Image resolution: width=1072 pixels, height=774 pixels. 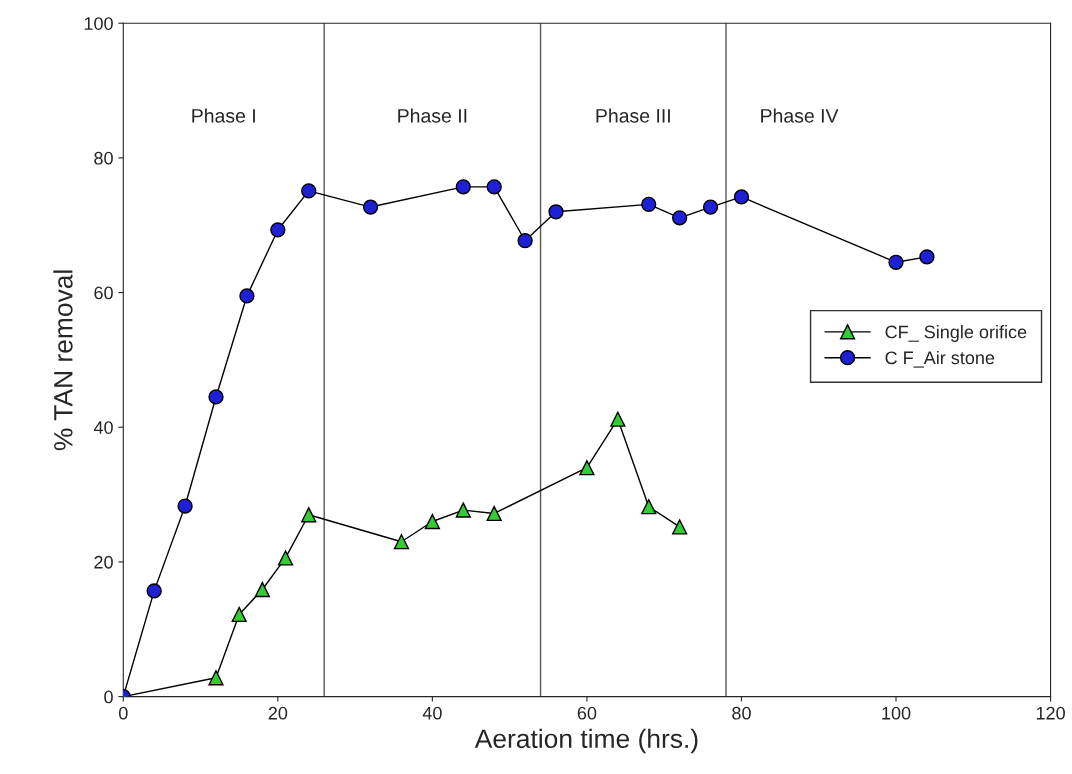 What do you see at coordinates (1050, 713) in the screenshot?
I see `x-tick-label: 120` at bounding box center [1050, 713].